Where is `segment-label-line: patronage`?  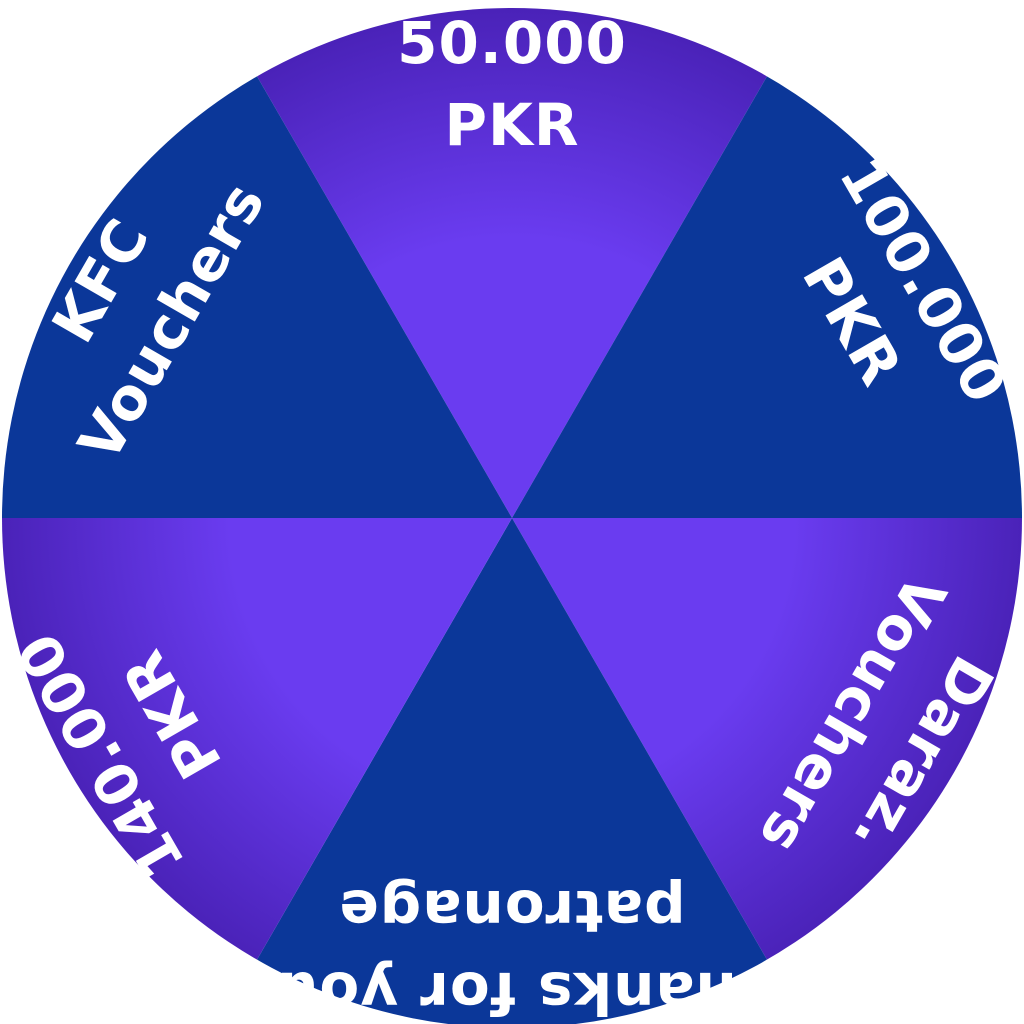
segment-label-line: patronage is located at coordinates (511, 911).